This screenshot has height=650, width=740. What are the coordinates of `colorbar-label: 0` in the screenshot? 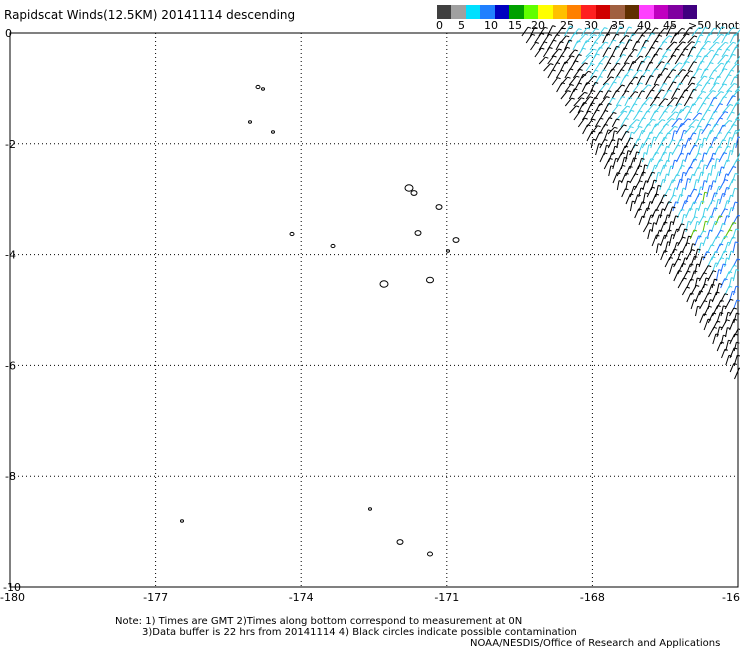 It's located at (439, 25).